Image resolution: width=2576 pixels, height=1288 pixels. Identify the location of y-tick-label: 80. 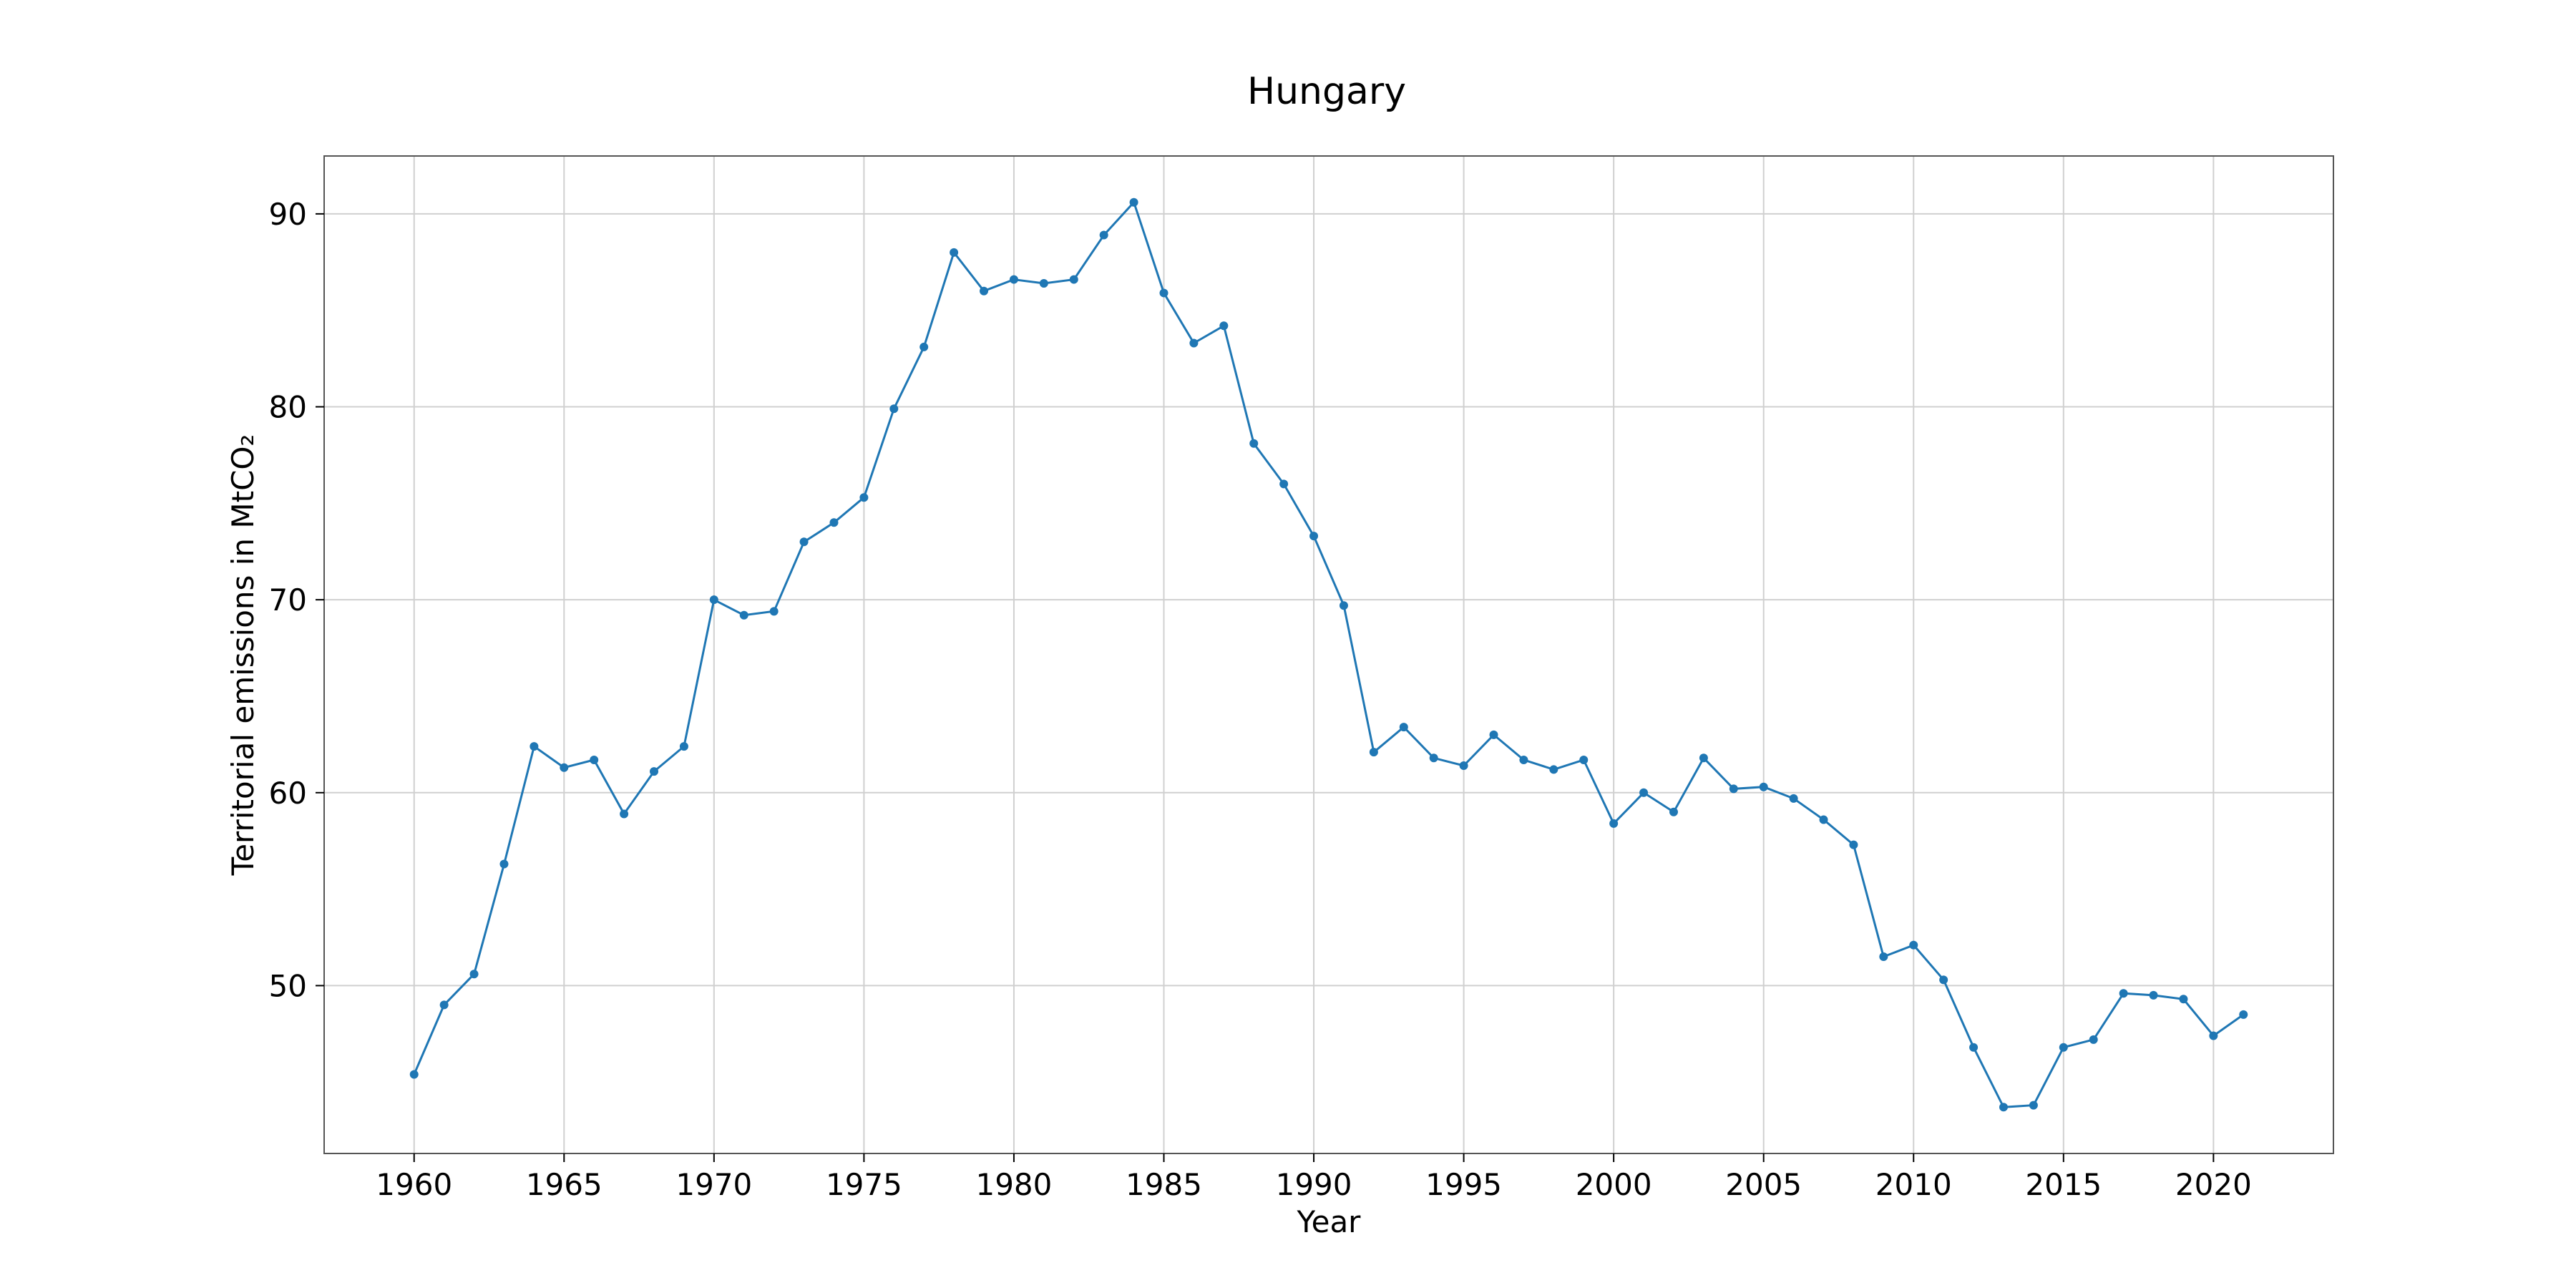
(288, 407).